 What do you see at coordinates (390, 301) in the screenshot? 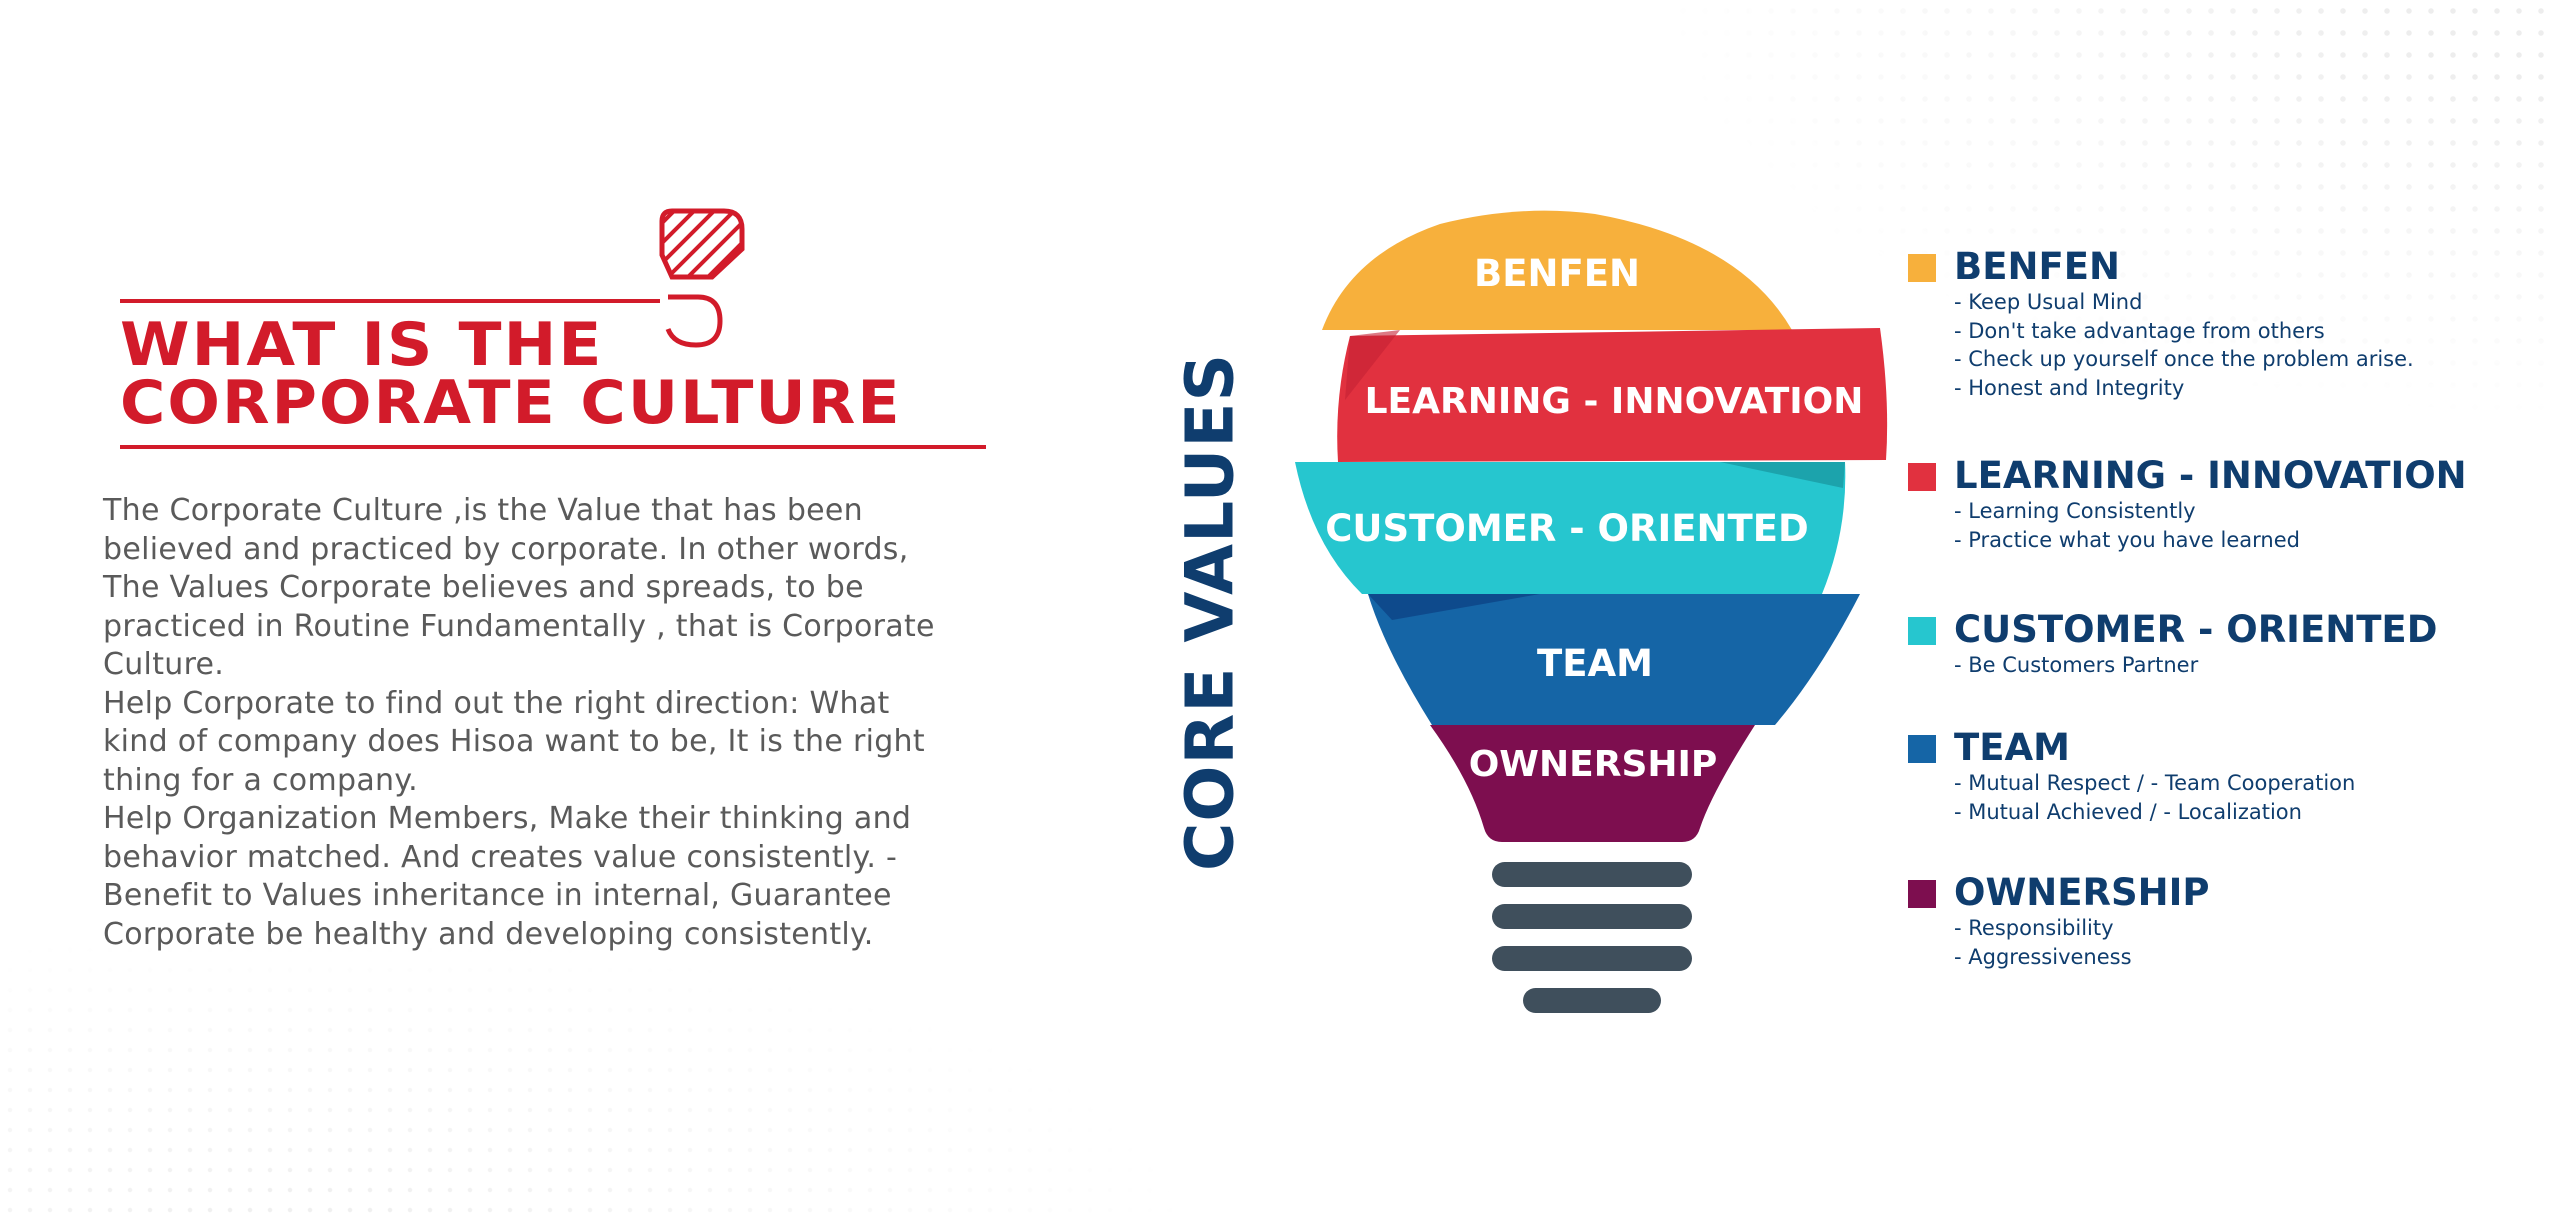
I see `title-rule-top` at bounding box center [390, 301].